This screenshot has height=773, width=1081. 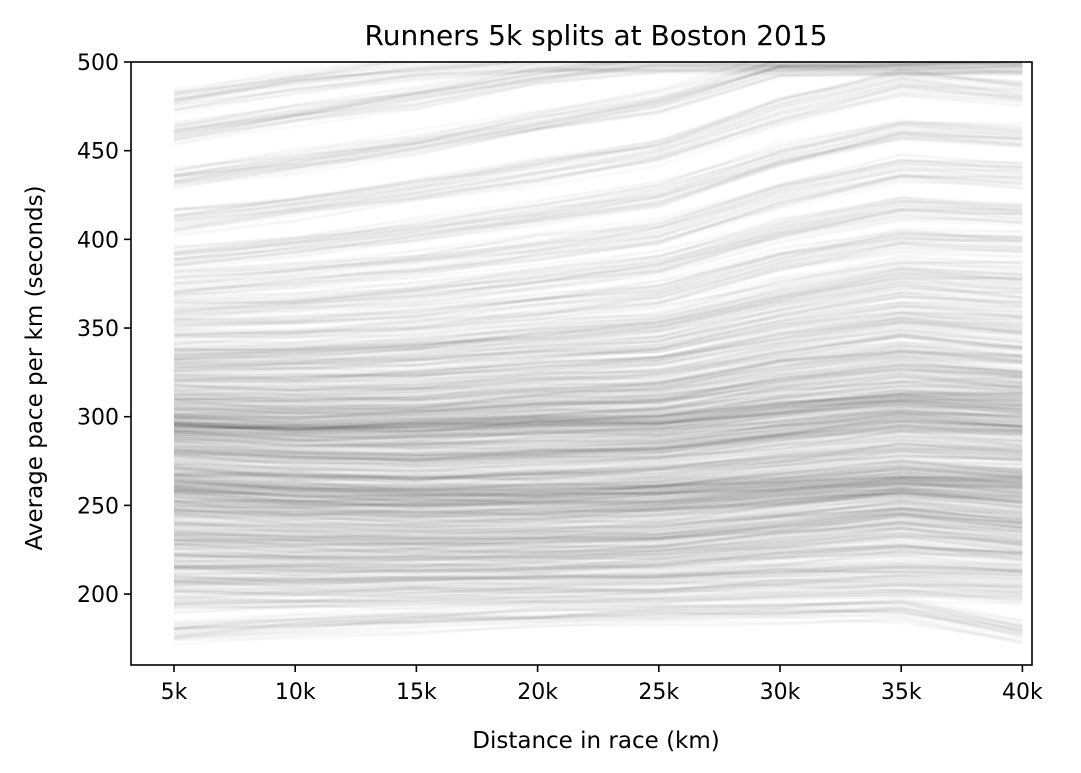 What do you see at coordinates (98, 240) in the screenshot?
I see `y-tick-label: 400` at bounding box center [98, 240].